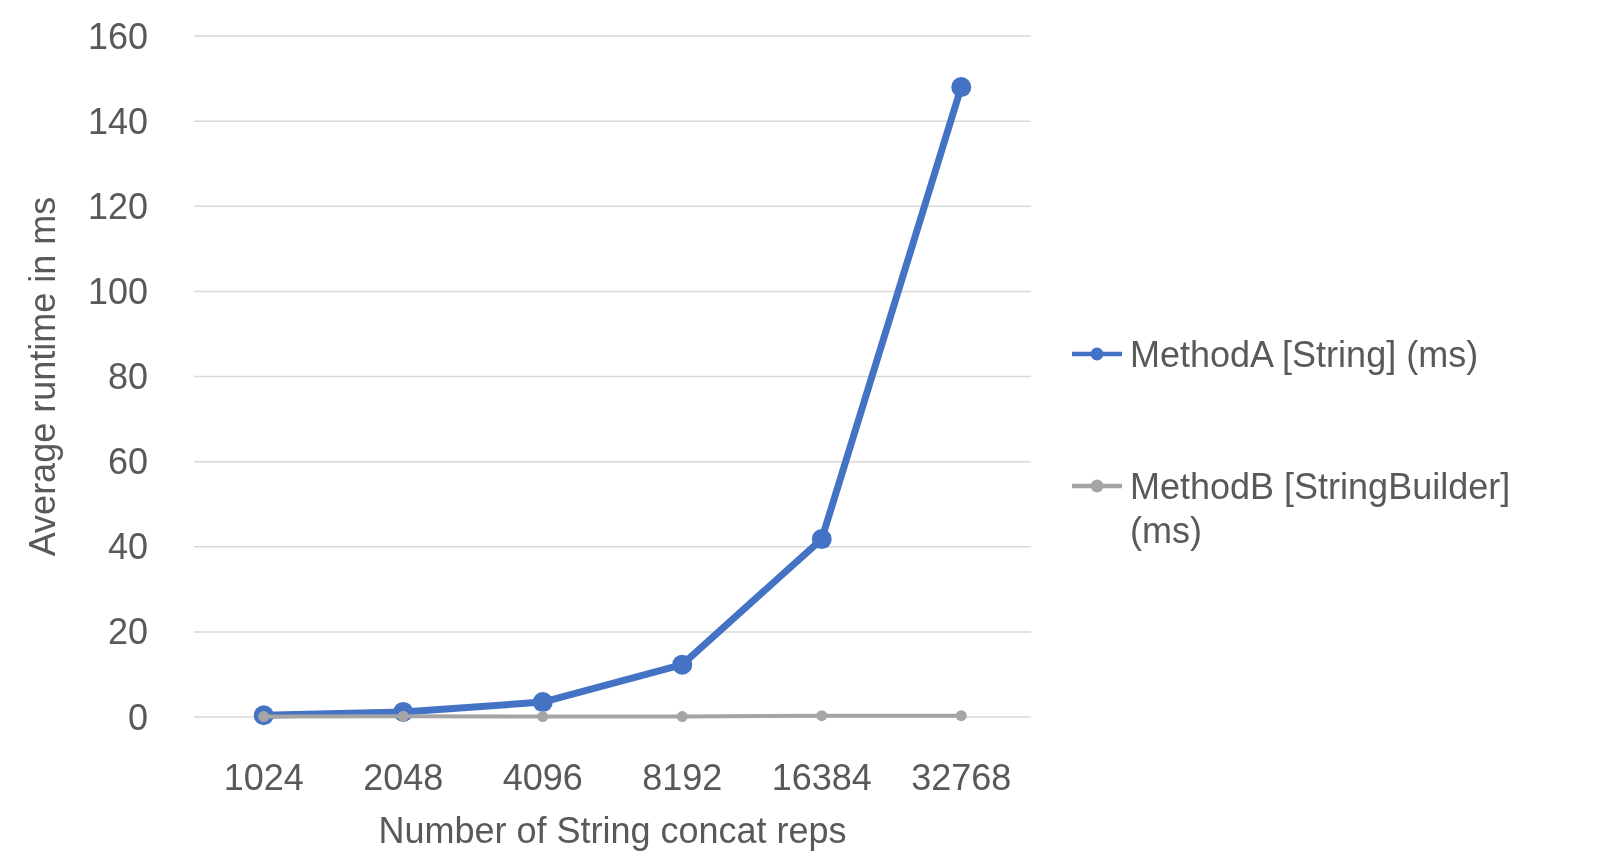 The image size is (1612, 863). I want to click on y-tick-label: 40, so click(127, 547).